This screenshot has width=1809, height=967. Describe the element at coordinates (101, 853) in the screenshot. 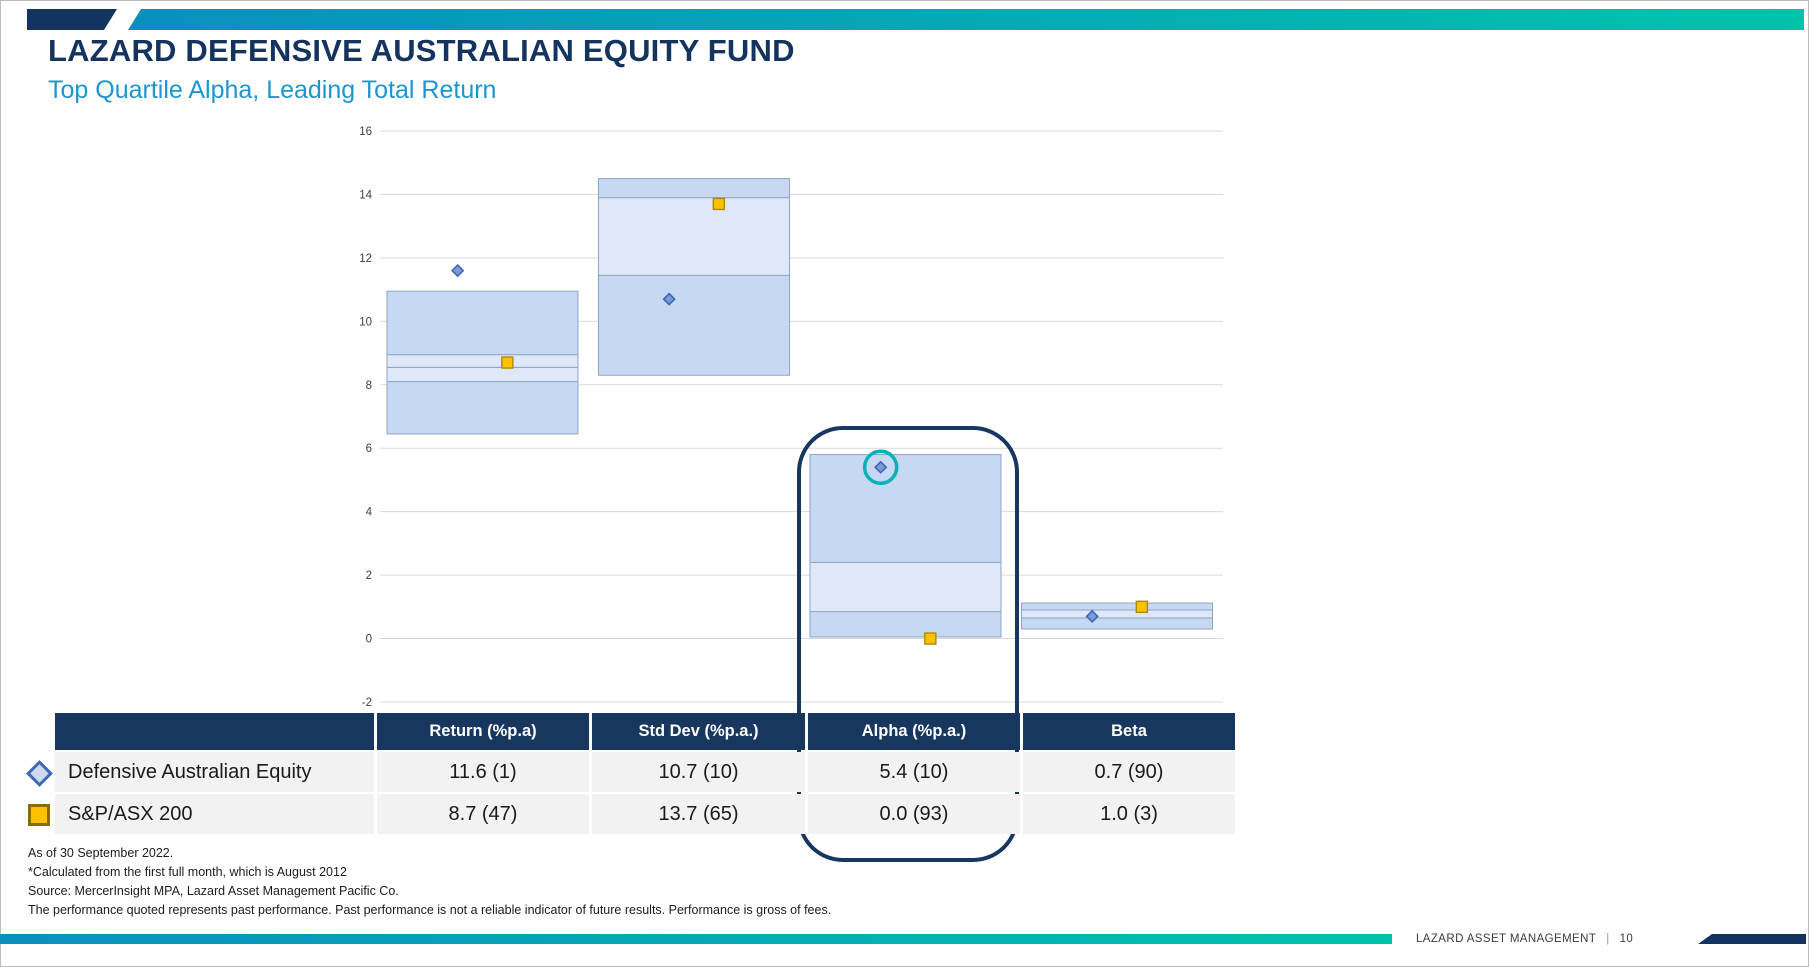

I see `footnote-as-of: As of 30 September 2022.` at that location.